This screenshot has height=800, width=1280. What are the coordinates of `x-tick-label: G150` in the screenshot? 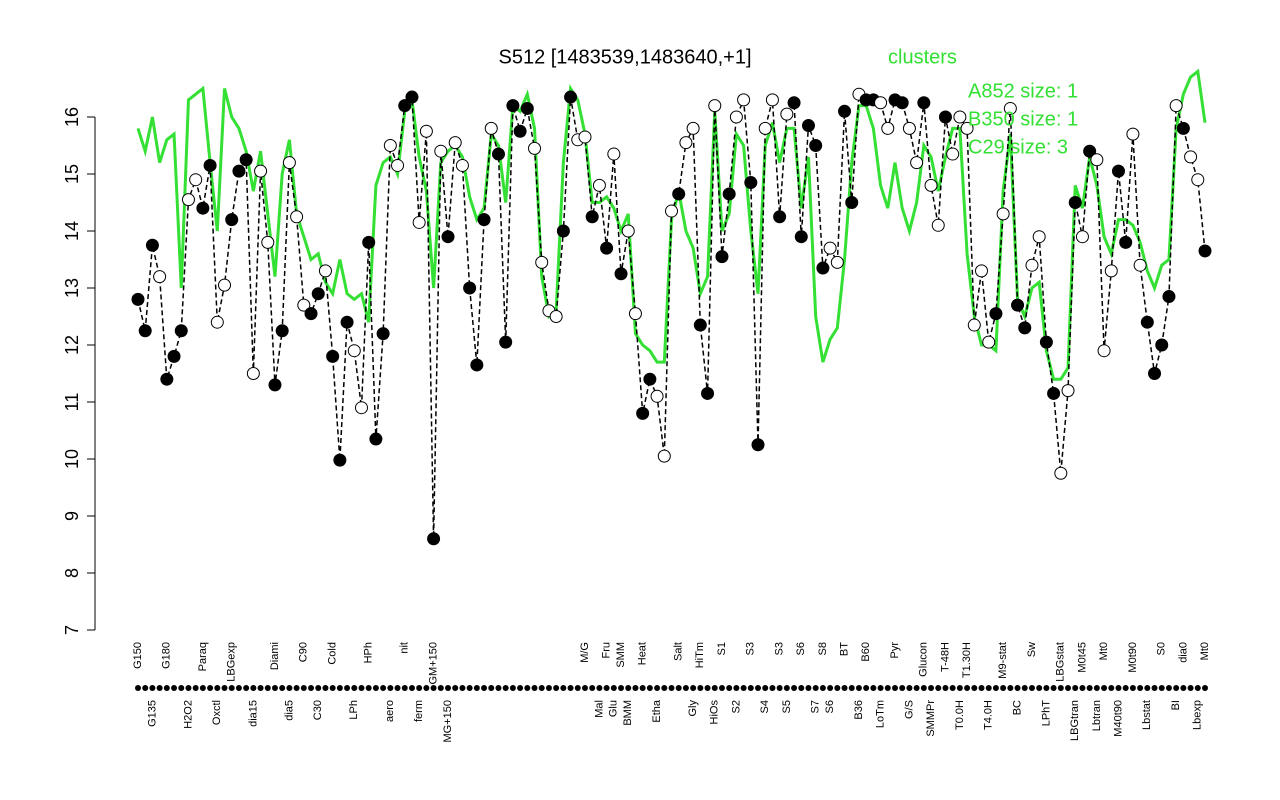 It's located at (138, 655).